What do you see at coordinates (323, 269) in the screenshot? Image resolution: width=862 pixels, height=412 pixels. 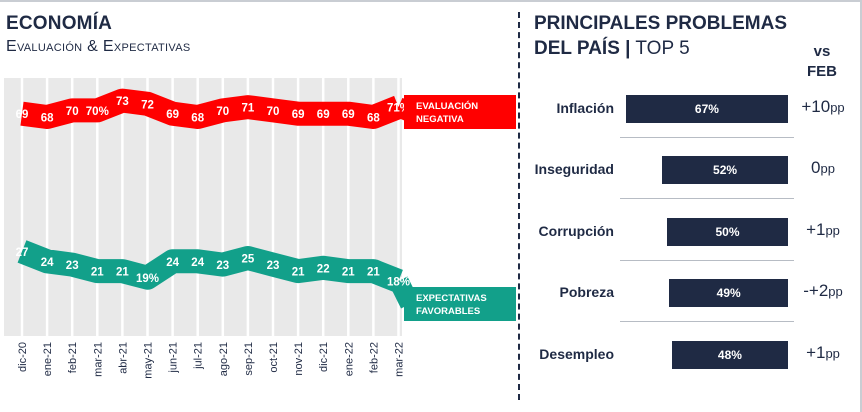 I see `point-label-favorables-dic-21: 22` at bounding box center [323, 269].